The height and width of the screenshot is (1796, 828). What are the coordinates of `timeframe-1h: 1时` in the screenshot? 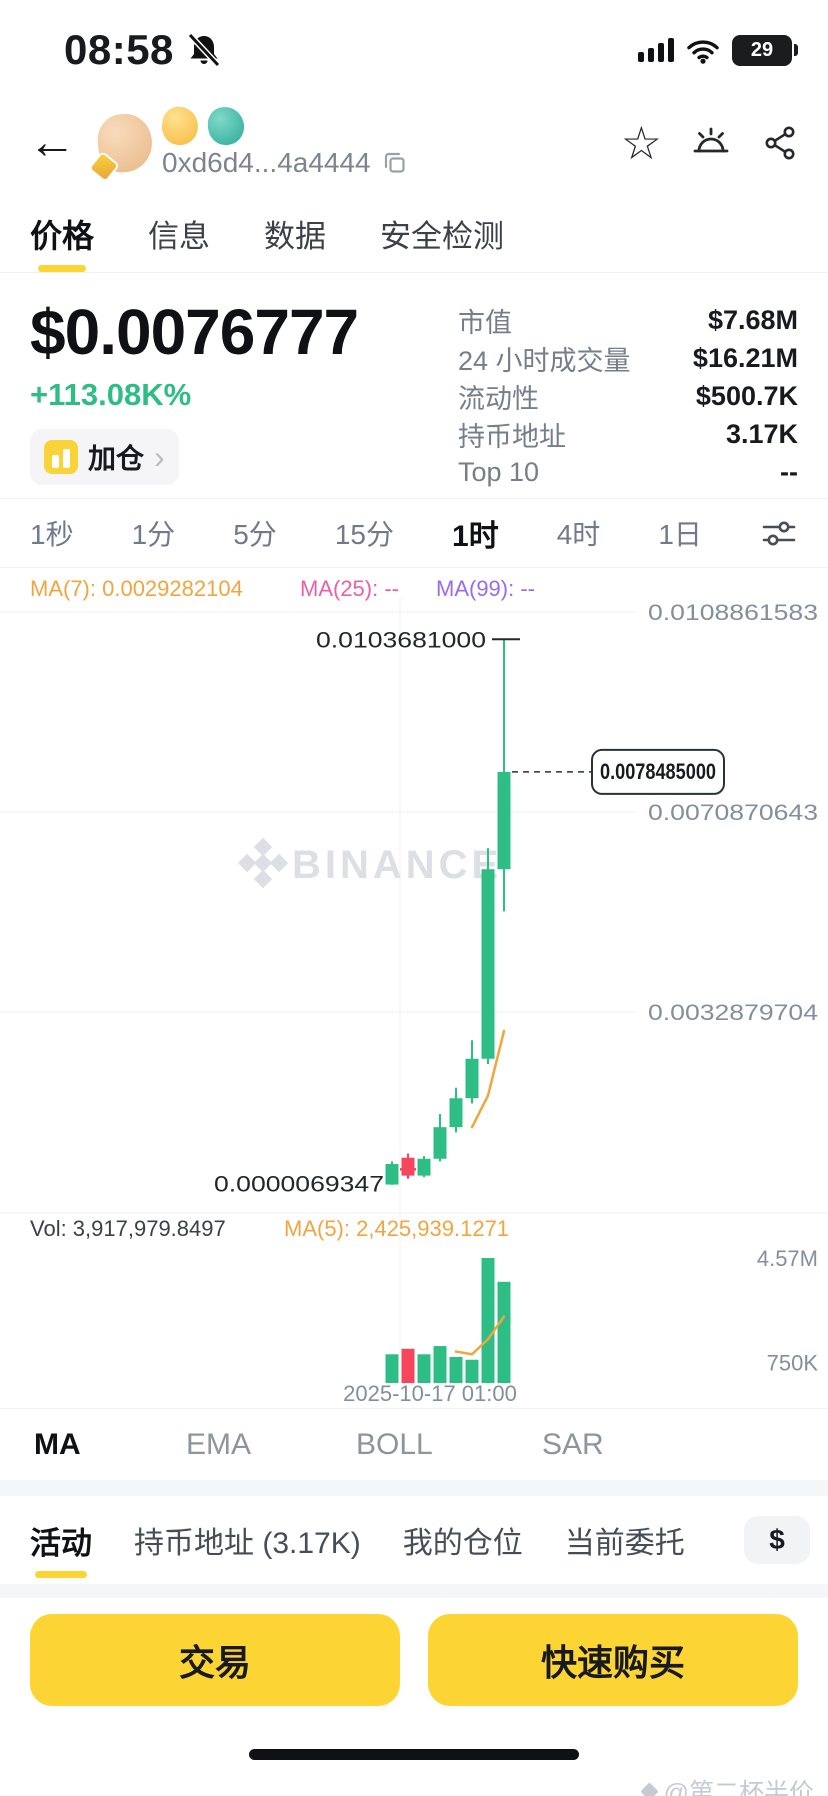 It's located at (475, 536).